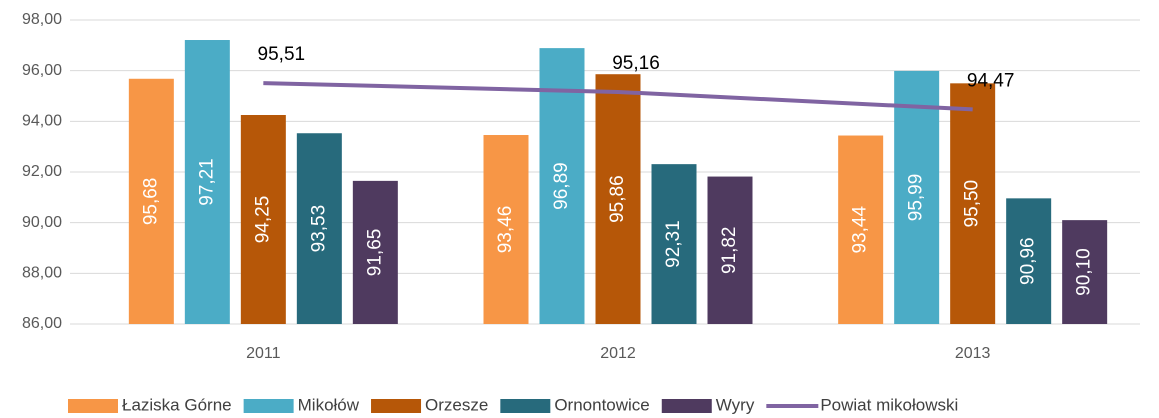 Image resolution: width=1159 pixels, height=418 pixels. Describe the element at coordinates (42, 121) in the screenshot. I see `y-tick-label: 94,00` at that location.